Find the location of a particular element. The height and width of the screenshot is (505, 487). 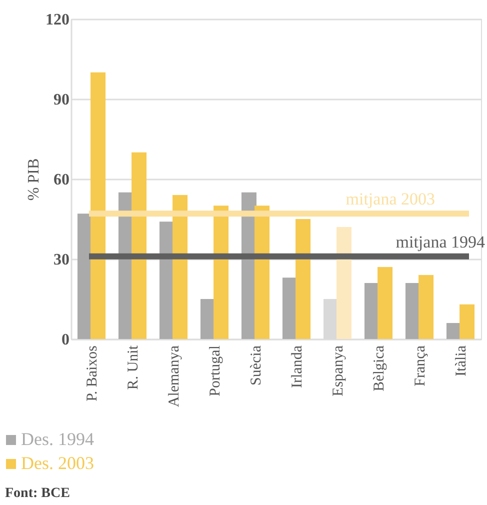

x-tick-label: Bèlgica is located at coordinates (380, 368).